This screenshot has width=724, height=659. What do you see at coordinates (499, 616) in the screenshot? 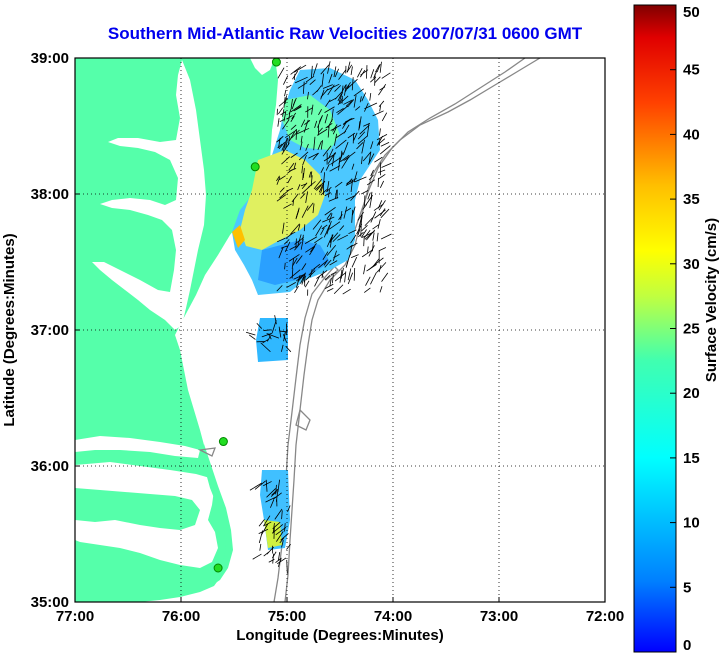
I see `x-tick-label: 73:00` at bounding box center [499, 616].